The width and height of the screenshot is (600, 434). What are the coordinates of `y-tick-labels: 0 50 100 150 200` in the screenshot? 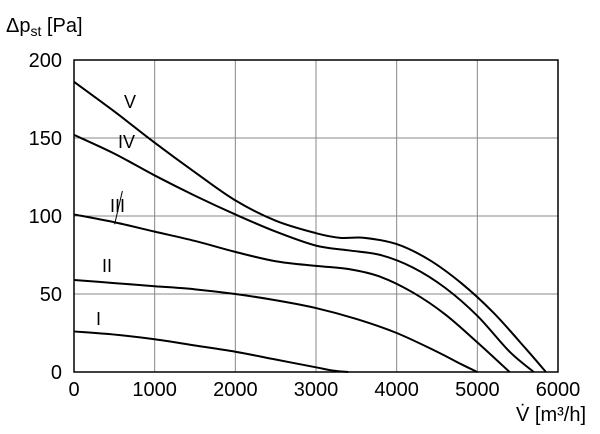 It's located at (45, 217).